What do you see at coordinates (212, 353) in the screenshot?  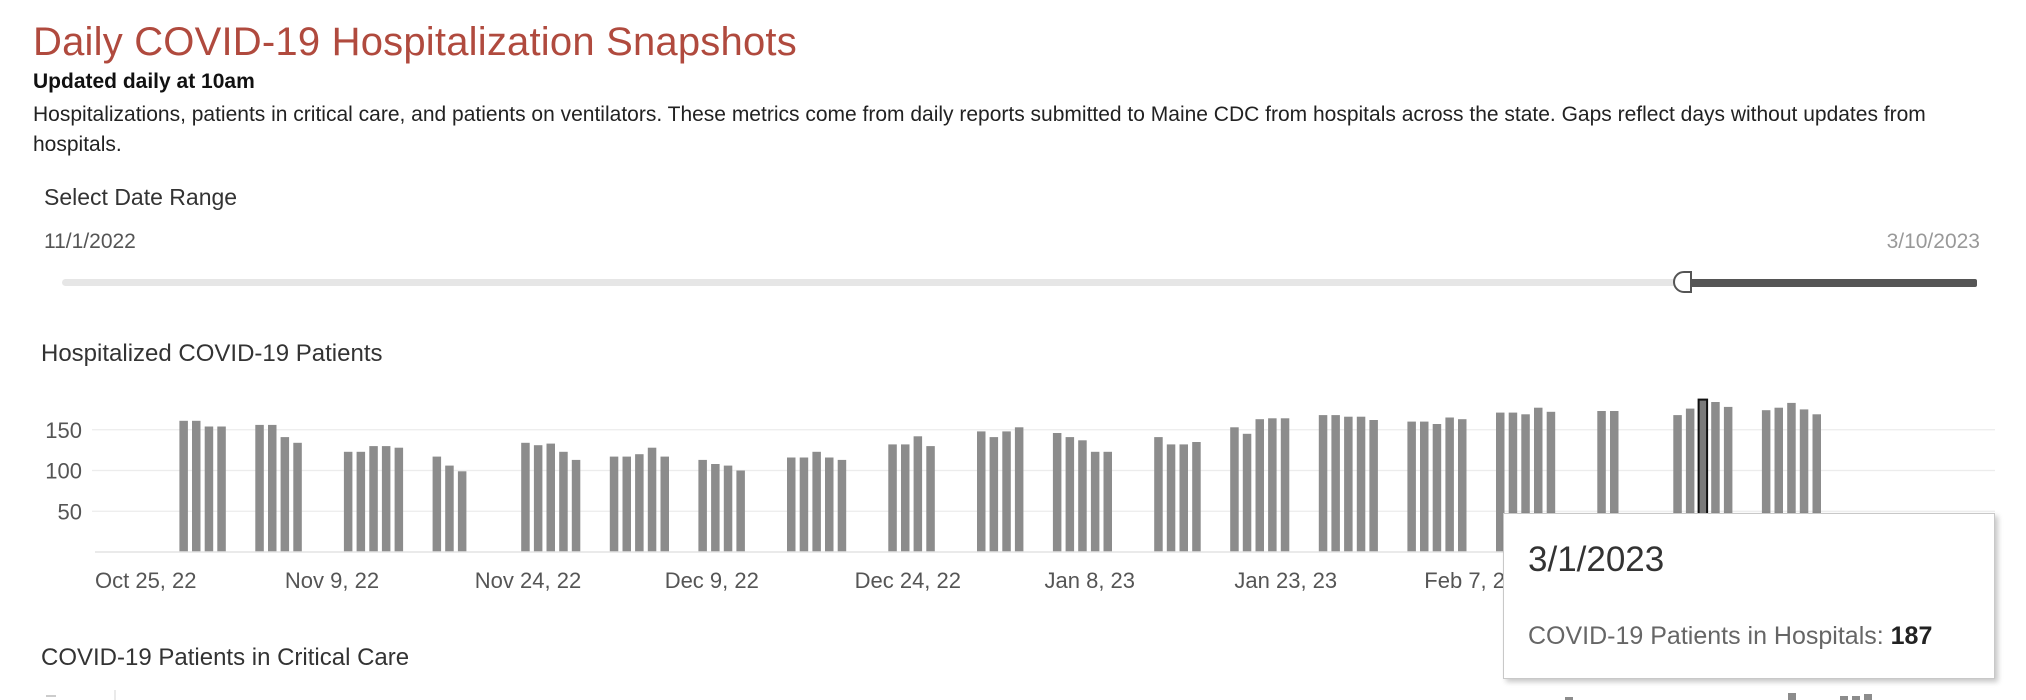 I see `hospitalized-chart-title: Hospitalized COVID-19 Patients` at bounding box center [212, 353].